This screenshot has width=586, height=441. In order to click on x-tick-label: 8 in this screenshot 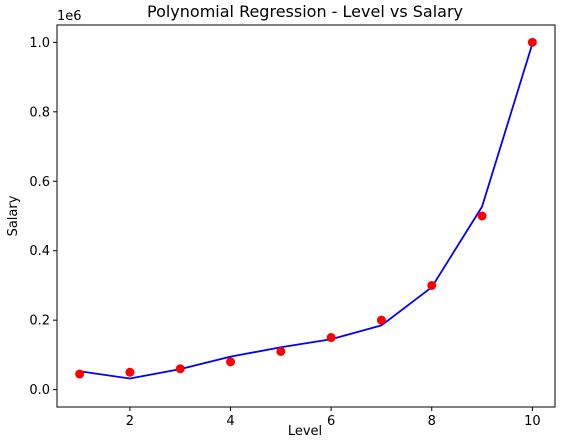, I will do `click(432, 421)`.